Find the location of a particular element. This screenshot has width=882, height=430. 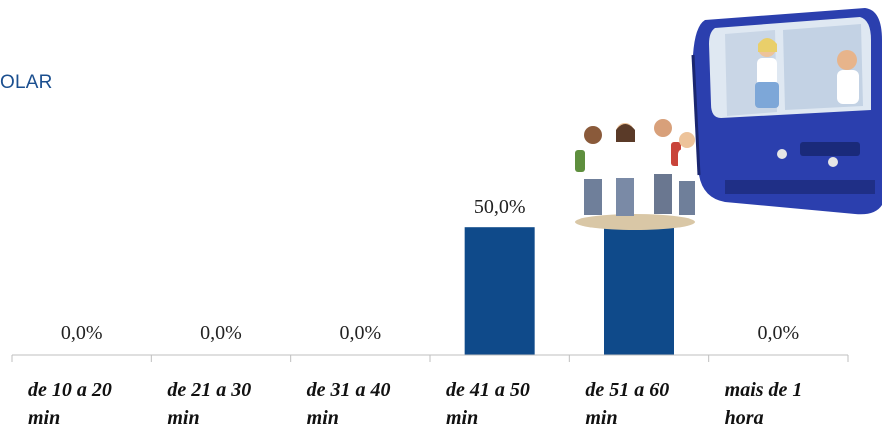

x-tick-label-4: de 41 a 50 is located at coordinates (488, 390).